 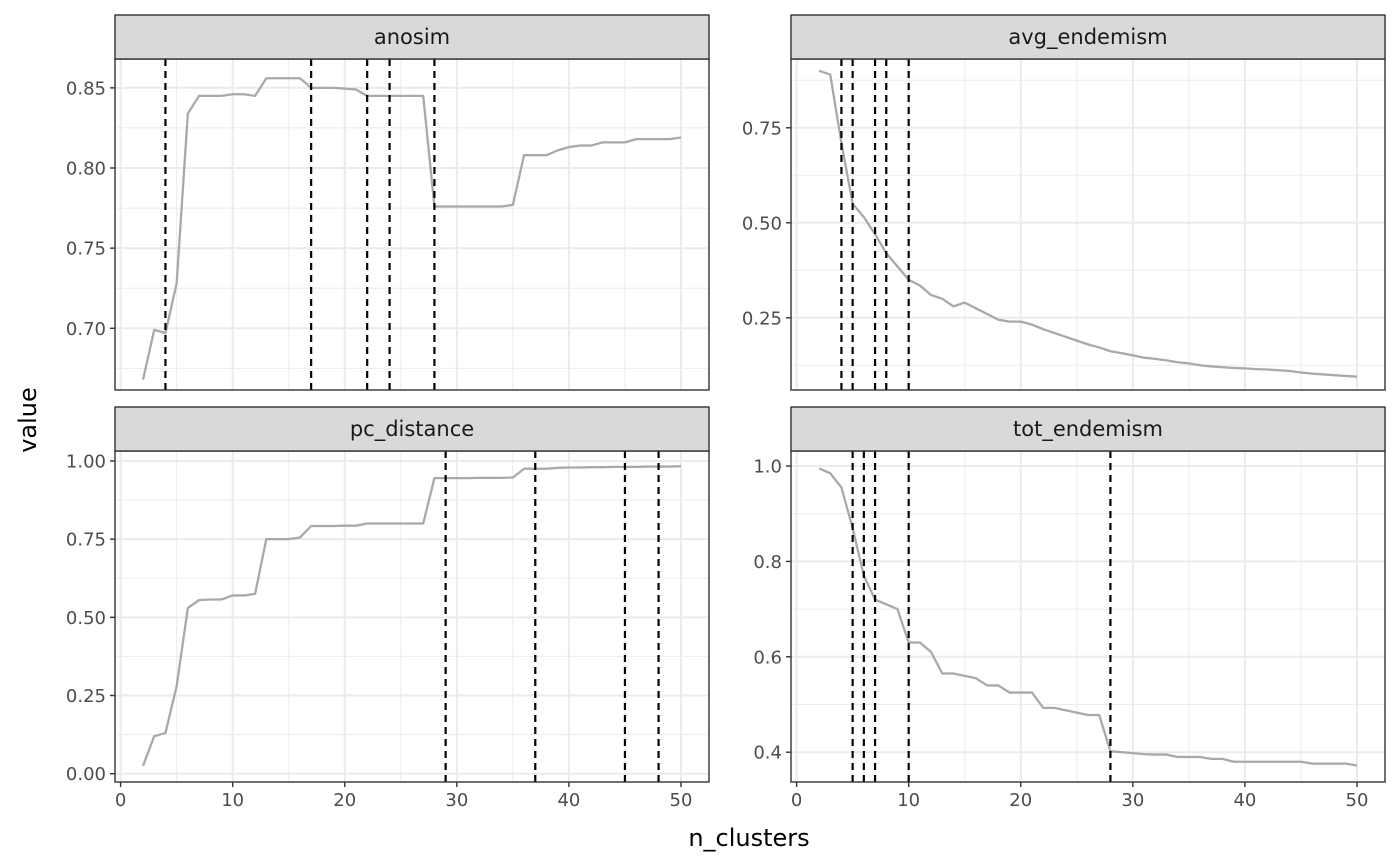 I want to click on strip-pc_distance, so click(x=412, y=429).